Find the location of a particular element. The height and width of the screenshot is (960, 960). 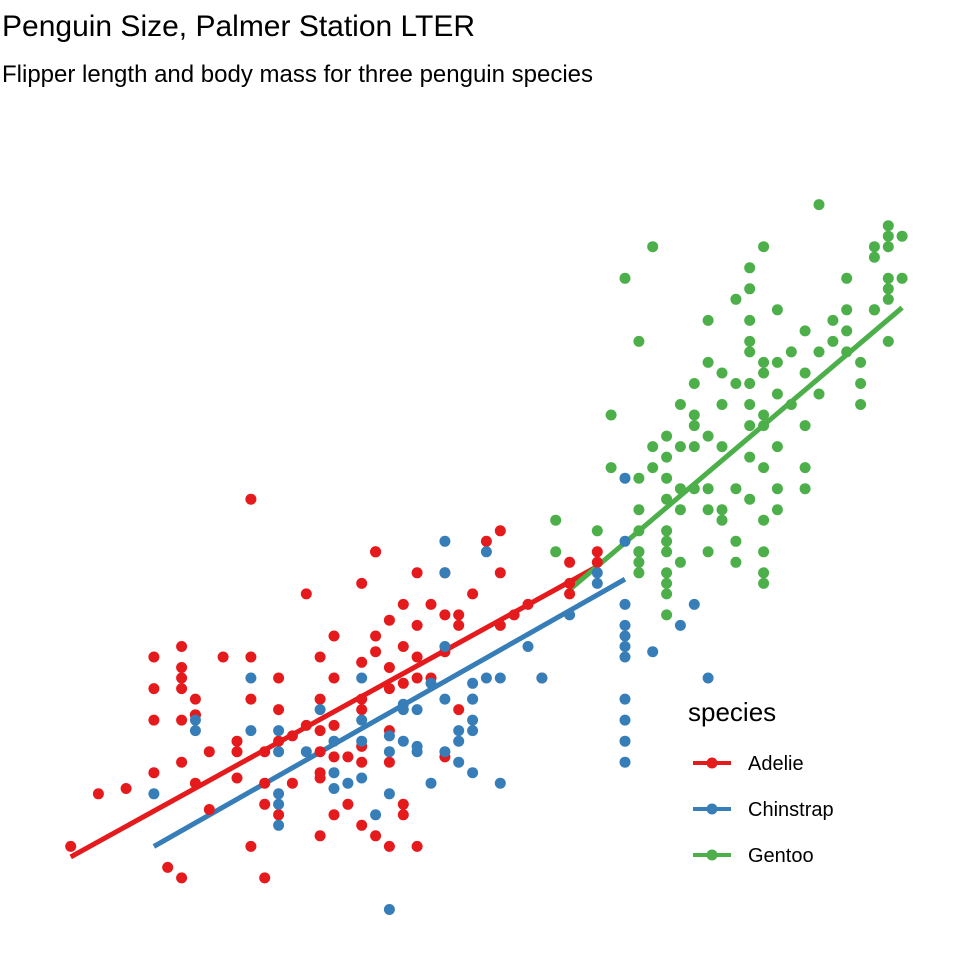

legend-item-adelie: Adelie is located at coordinates (748, 764).